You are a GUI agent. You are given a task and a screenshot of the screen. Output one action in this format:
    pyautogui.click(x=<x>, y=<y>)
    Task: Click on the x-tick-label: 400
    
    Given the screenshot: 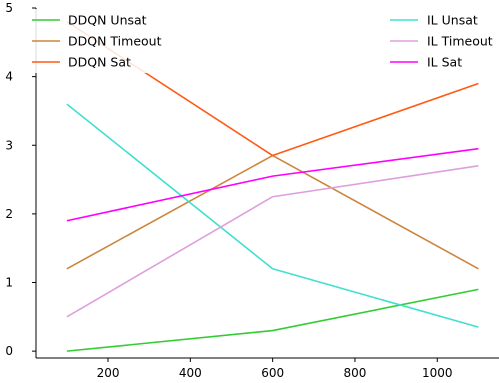 What is the action you would take?
    pyautogui.click(x=190, y=373)
    